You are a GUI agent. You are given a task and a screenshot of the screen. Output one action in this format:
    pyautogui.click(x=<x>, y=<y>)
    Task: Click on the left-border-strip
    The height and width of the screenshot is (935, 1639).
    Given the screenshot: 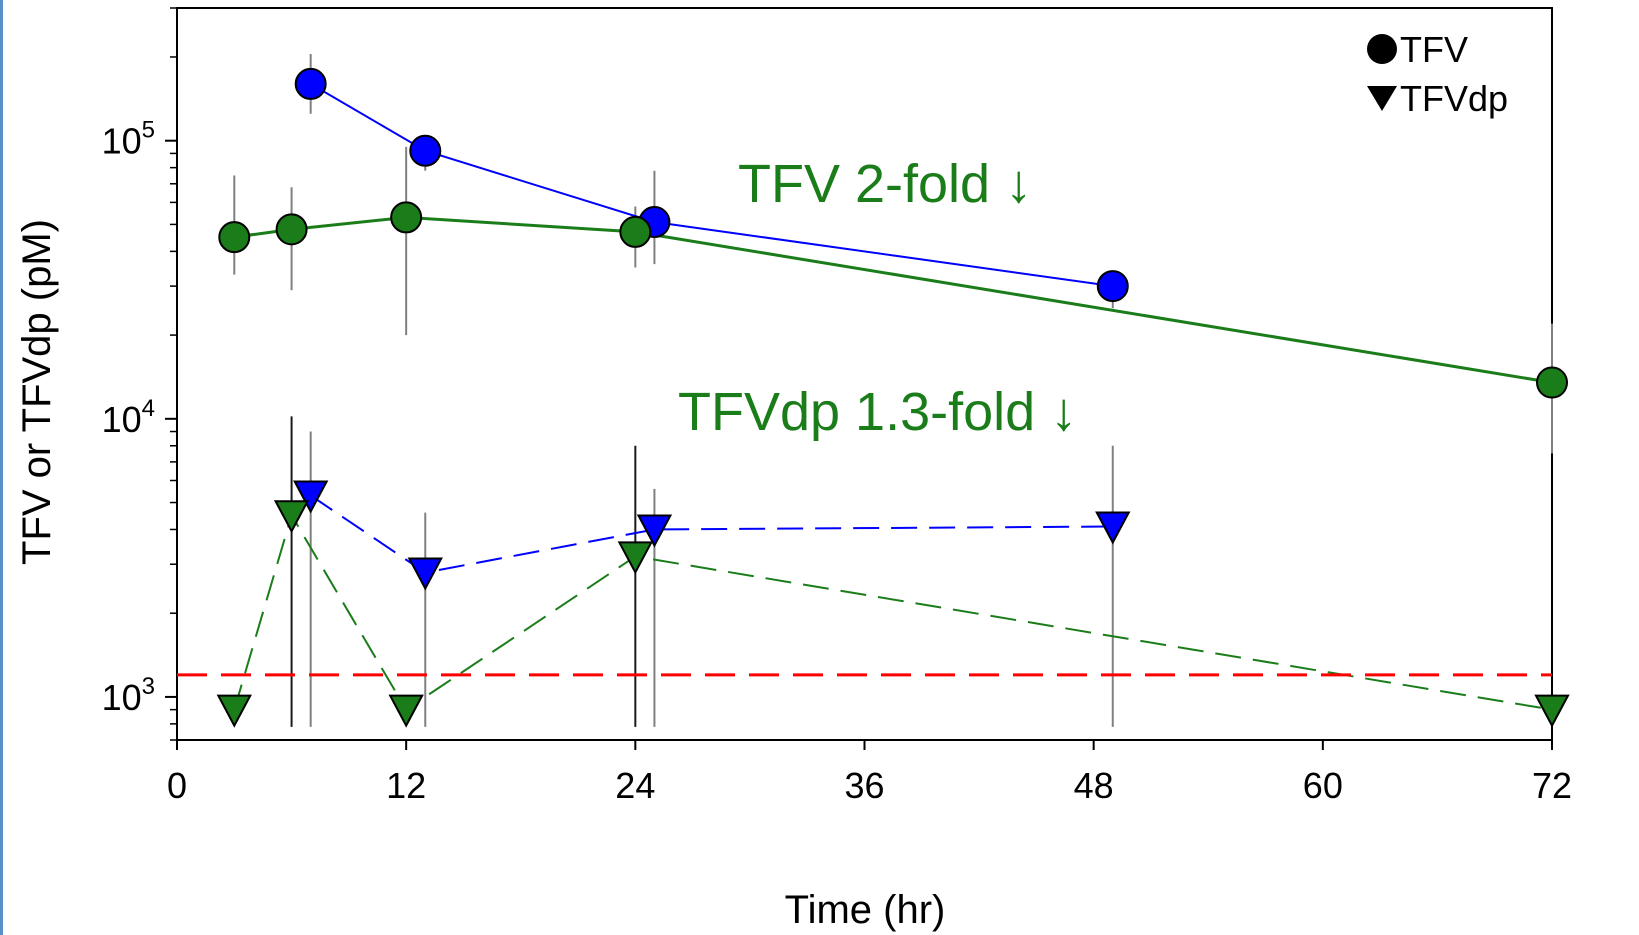 What is the action you would take?
    pyautogui.click(x=1, y=467)
    